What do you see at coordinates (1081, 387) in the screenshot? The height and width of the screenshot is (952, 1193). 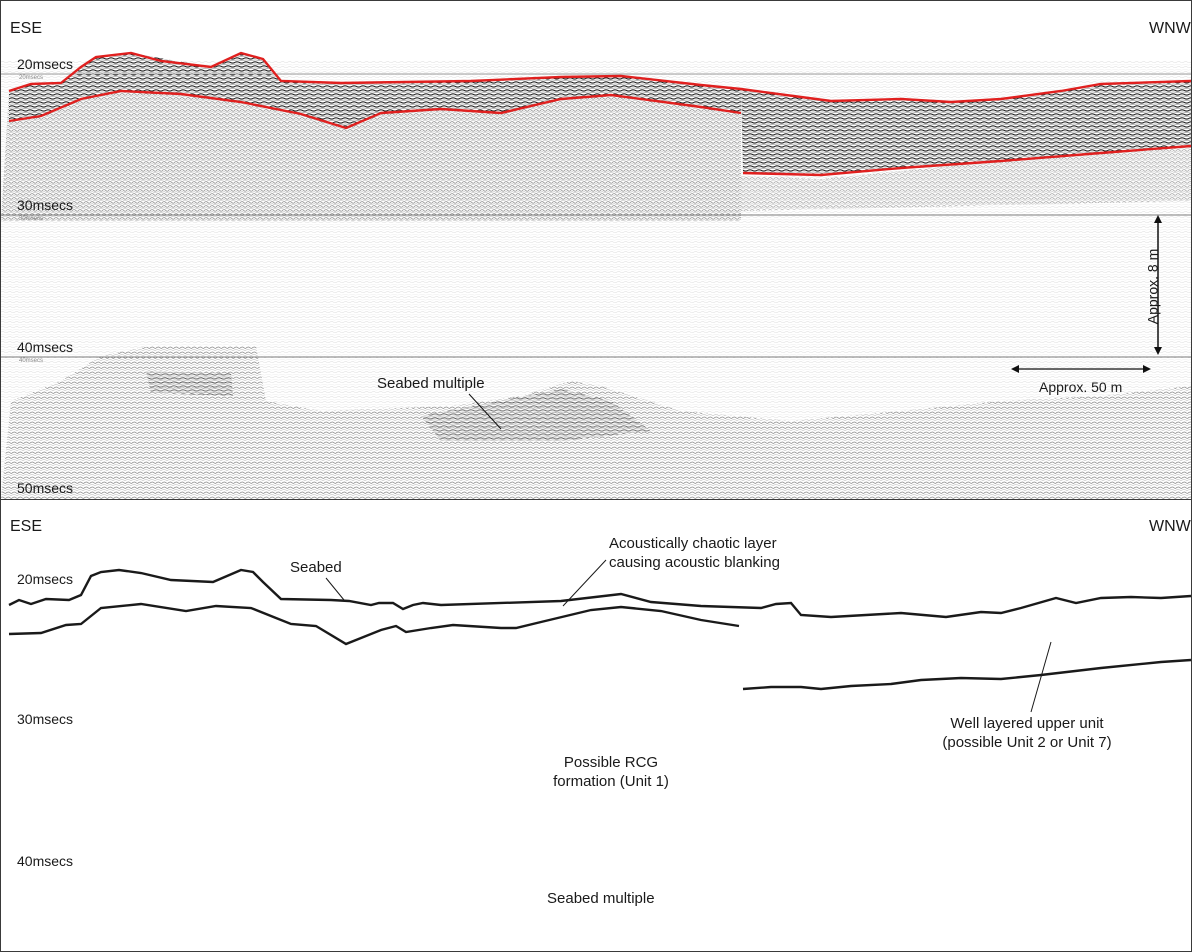 I see `horizontal-scale-label: Approx. 50 m` at bounding box center [1081, 387].